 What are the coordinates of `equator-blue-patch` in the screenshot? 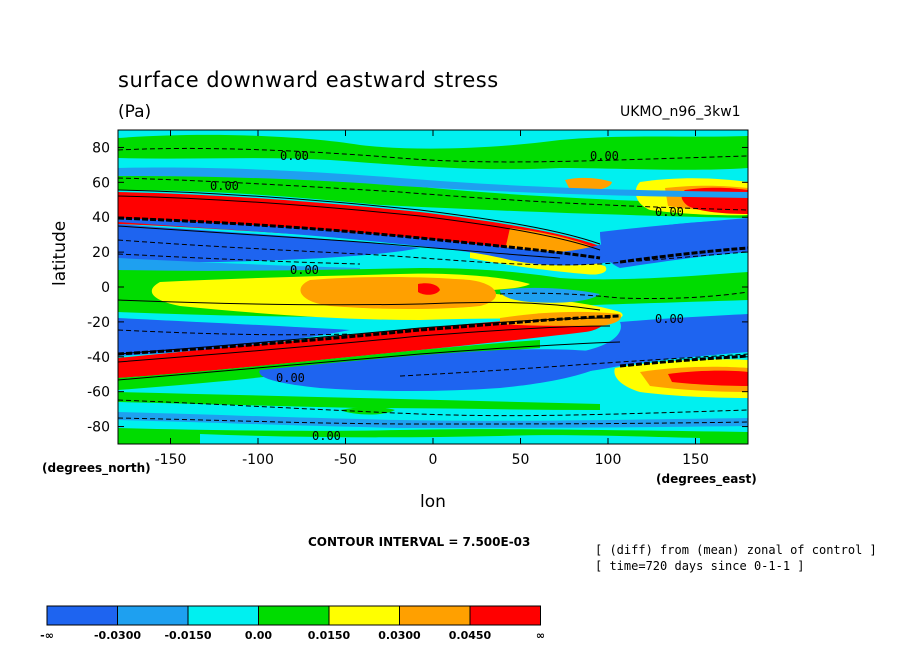 It's located at (550, 295).